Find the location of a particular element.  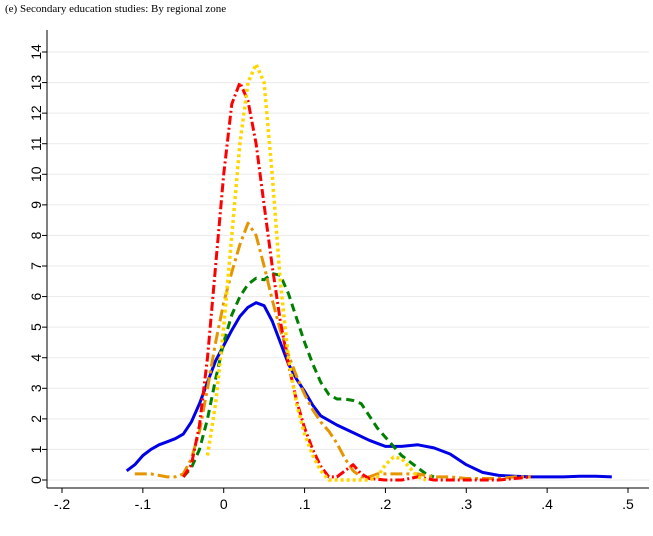

y-tick-label: 5 is located at coordinates (36, 327).